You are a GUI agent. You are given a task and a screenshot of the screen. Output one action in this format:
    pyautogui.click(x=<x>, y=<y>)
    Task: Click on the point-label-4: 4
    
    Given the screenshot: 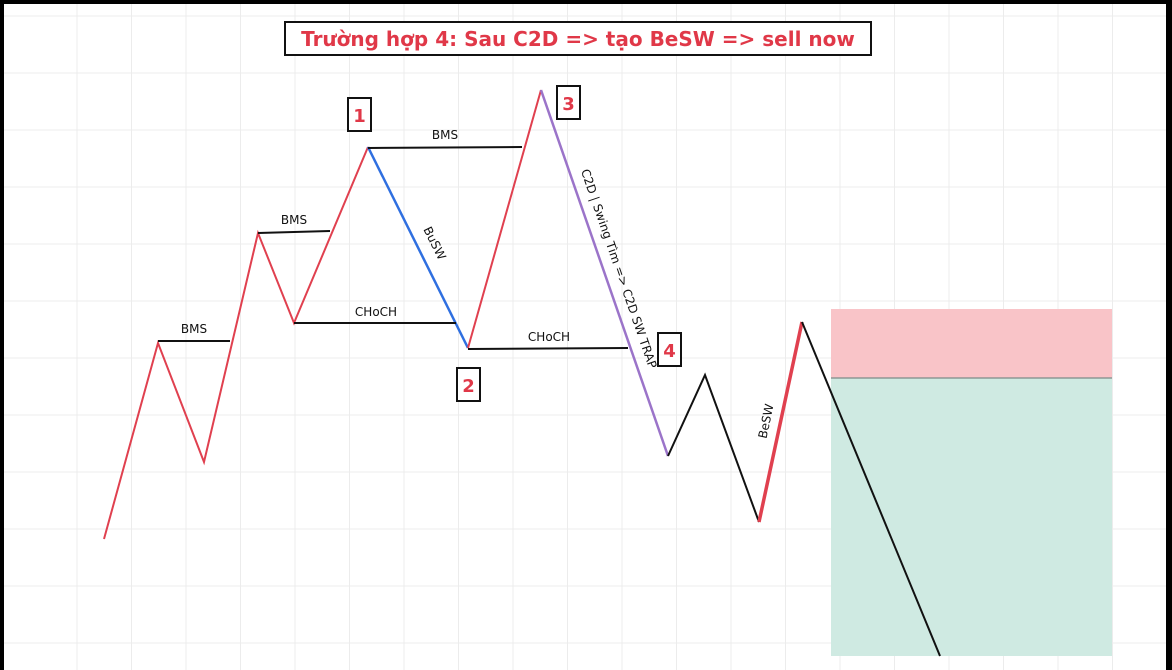 What is the action you would take?
    pyautogui.click(x=669, y=351)
    